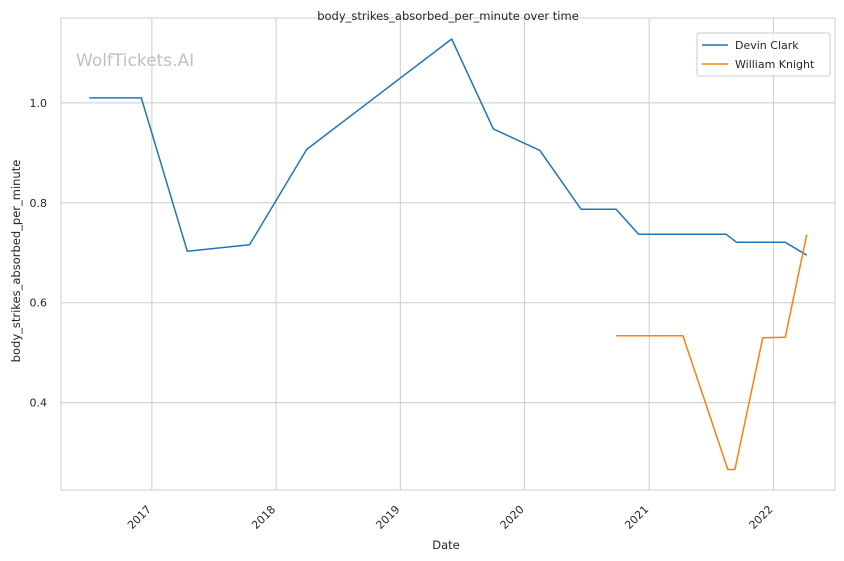 This screenshot has height=561, width=844. Describe the element at coordinates (139, 517) in the screenshot. I see `x-tick-label: 2017` at that location.